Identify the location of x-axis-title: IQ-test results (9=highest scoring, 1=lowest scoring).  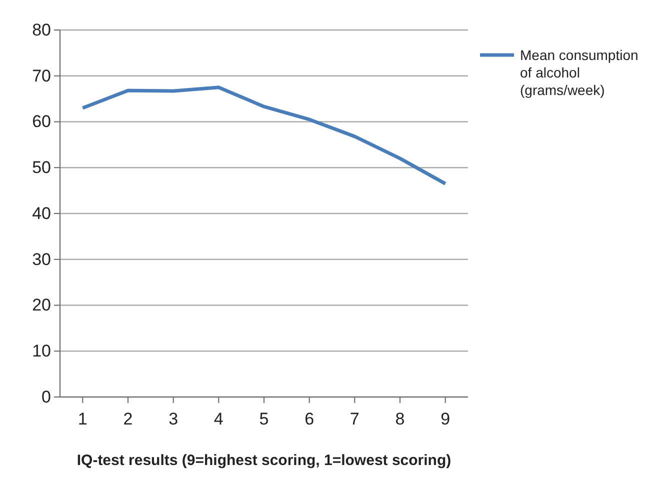
(264, 460).